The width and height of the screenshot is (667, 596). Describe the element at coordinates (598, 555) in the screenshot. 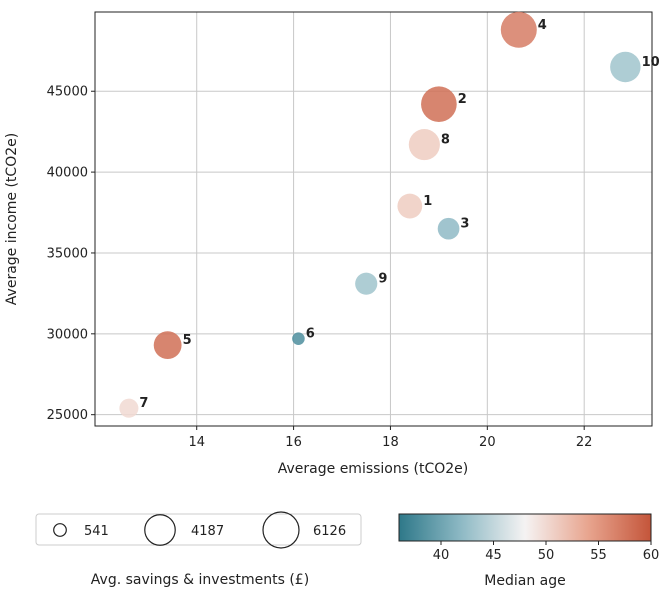

I see `colorbar-tick-label: 55` at that location.